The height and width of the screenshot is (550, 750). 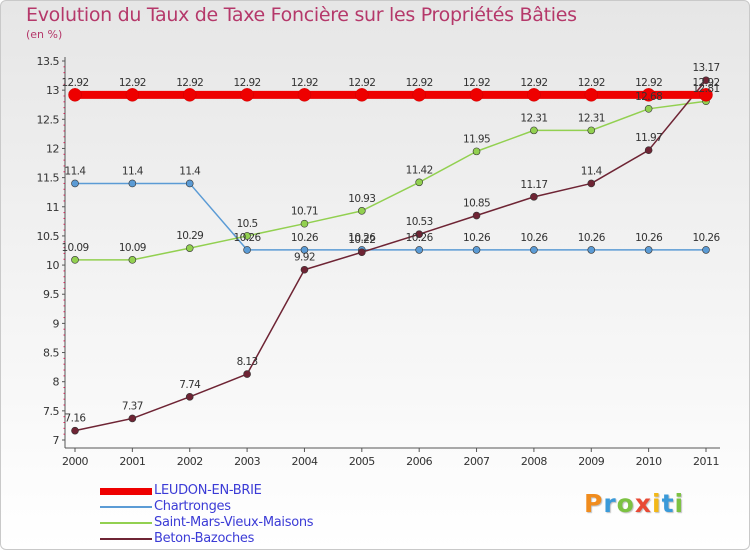 I want to click on data-label-3: 10.22, so click(x=361, y=240).